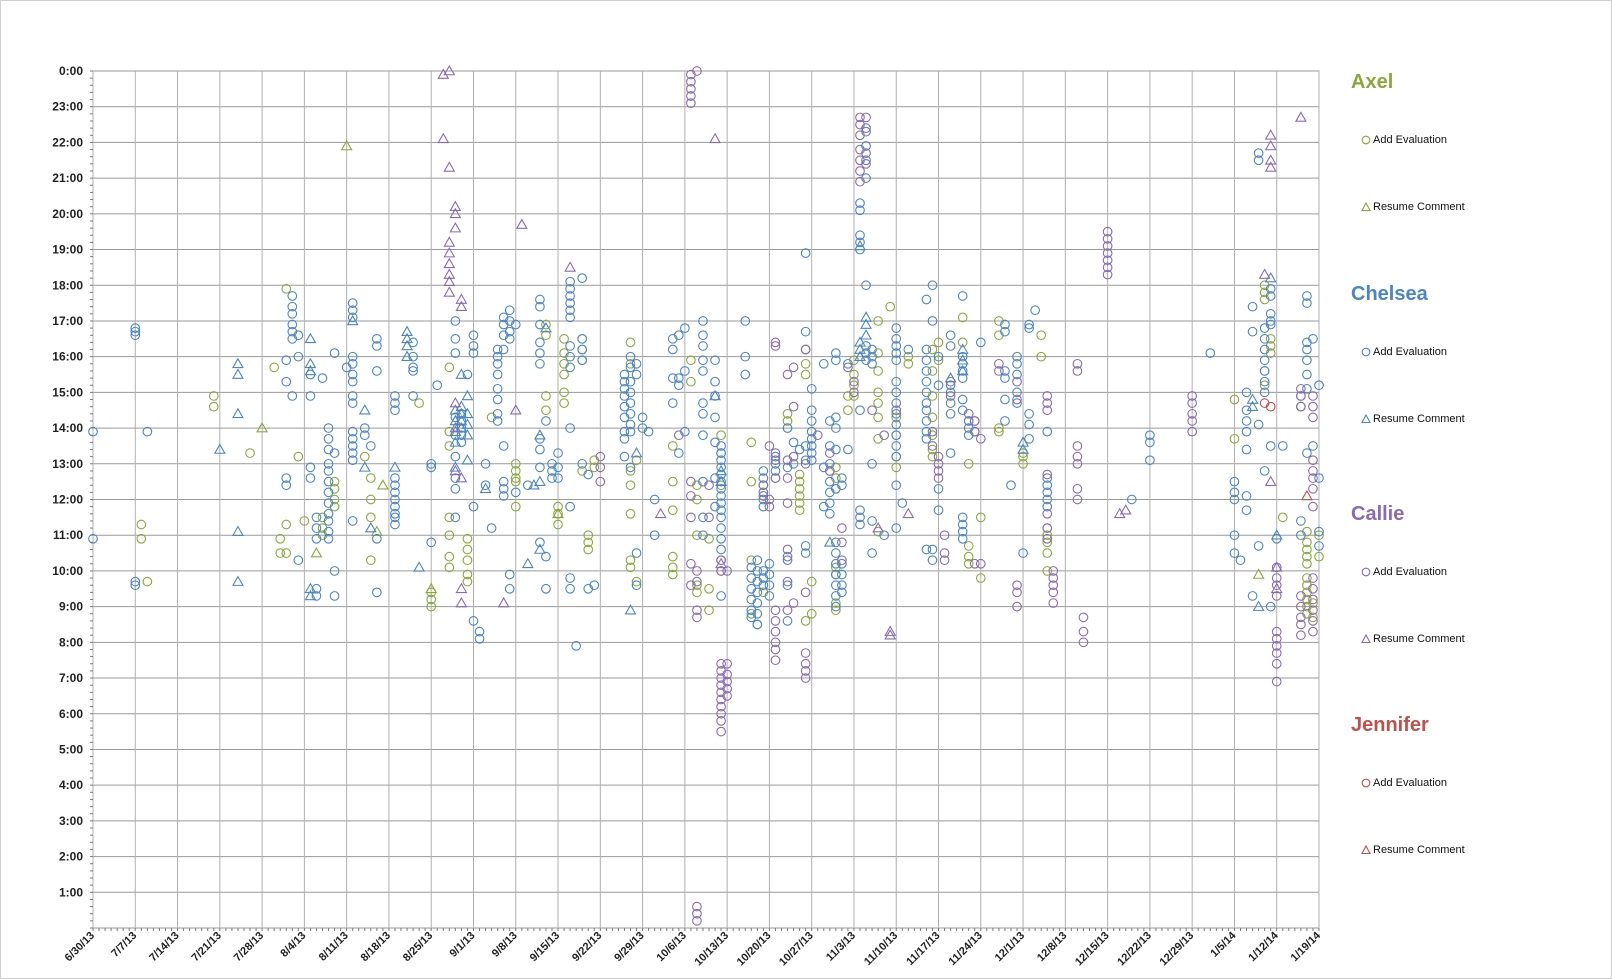  Describe the element at coordinates (68, 535) in the screenshot. I see `y-tick-label: 11:00` at that location.